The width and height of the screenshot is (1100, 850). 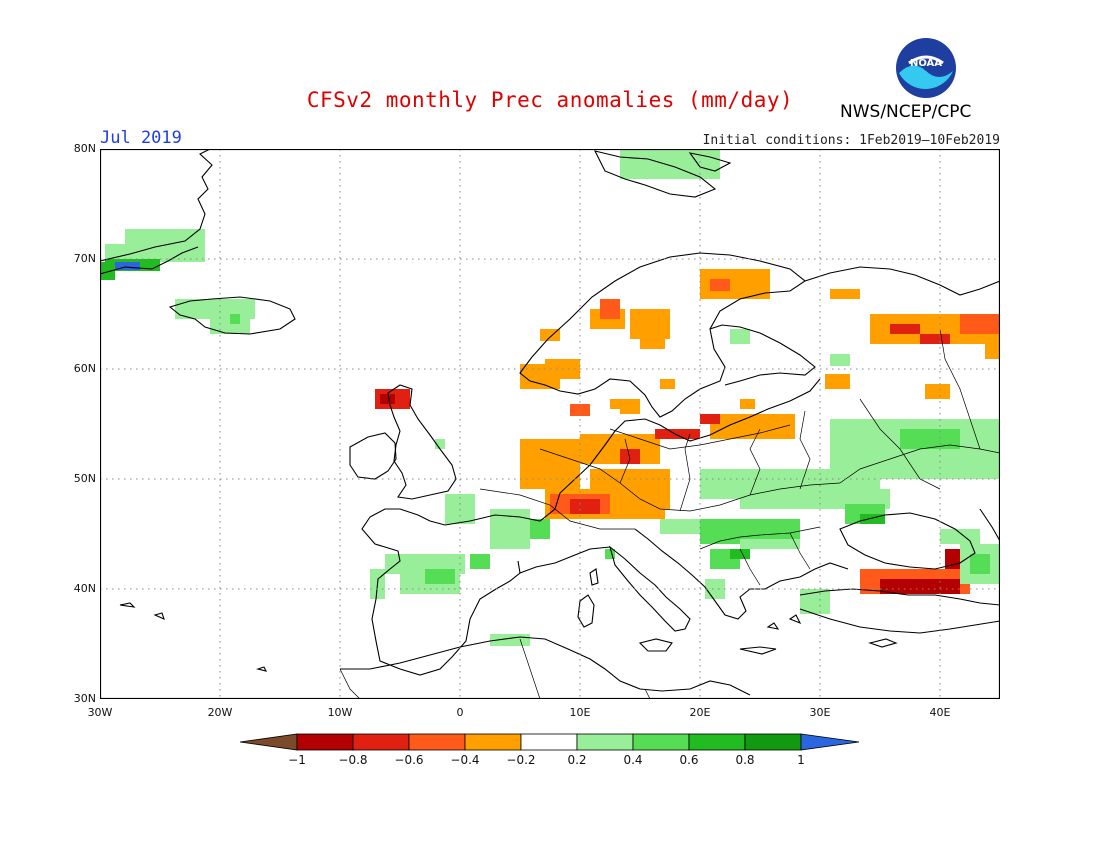 I want to click on y-tick-label: 70N, so click(x=84, y=258).